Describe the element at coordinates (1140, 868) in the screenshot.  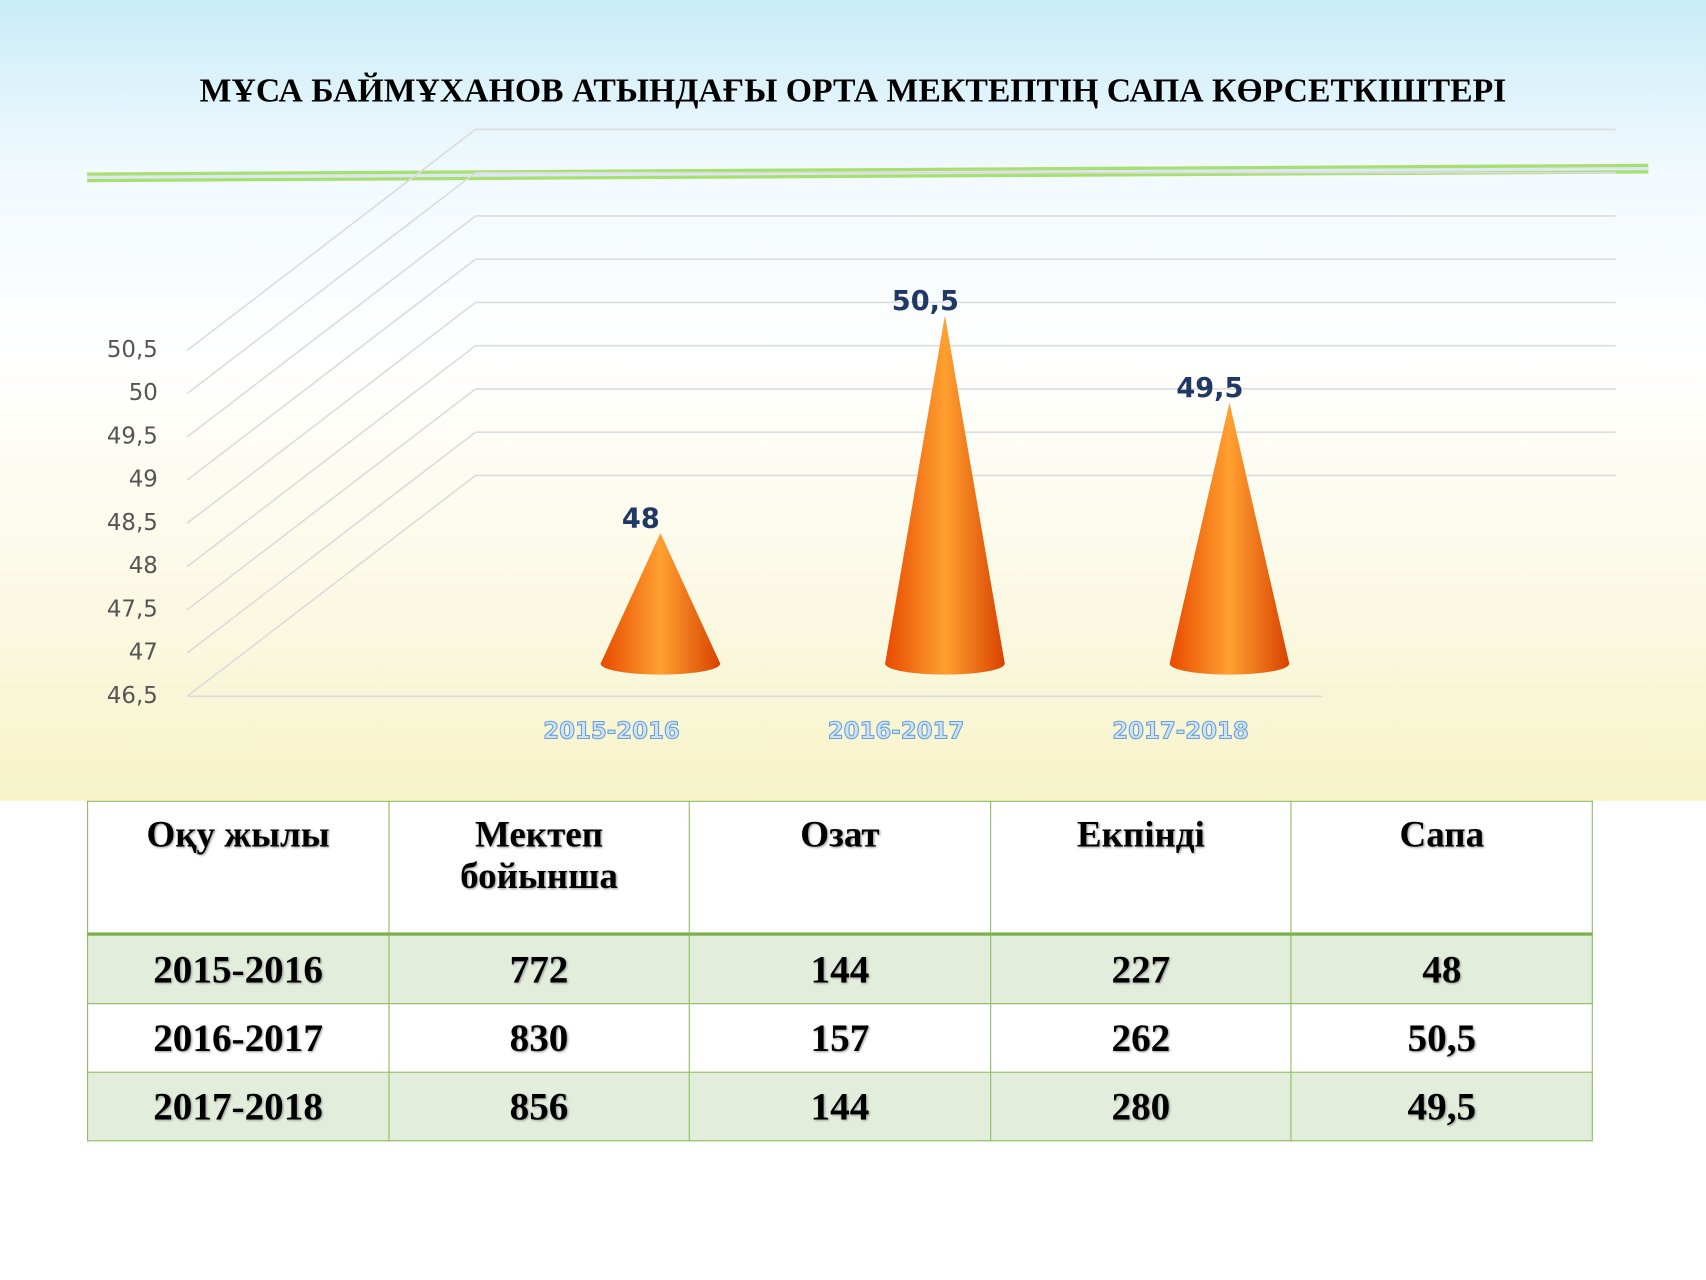
I see `header-cell: Екпінді` at that location.